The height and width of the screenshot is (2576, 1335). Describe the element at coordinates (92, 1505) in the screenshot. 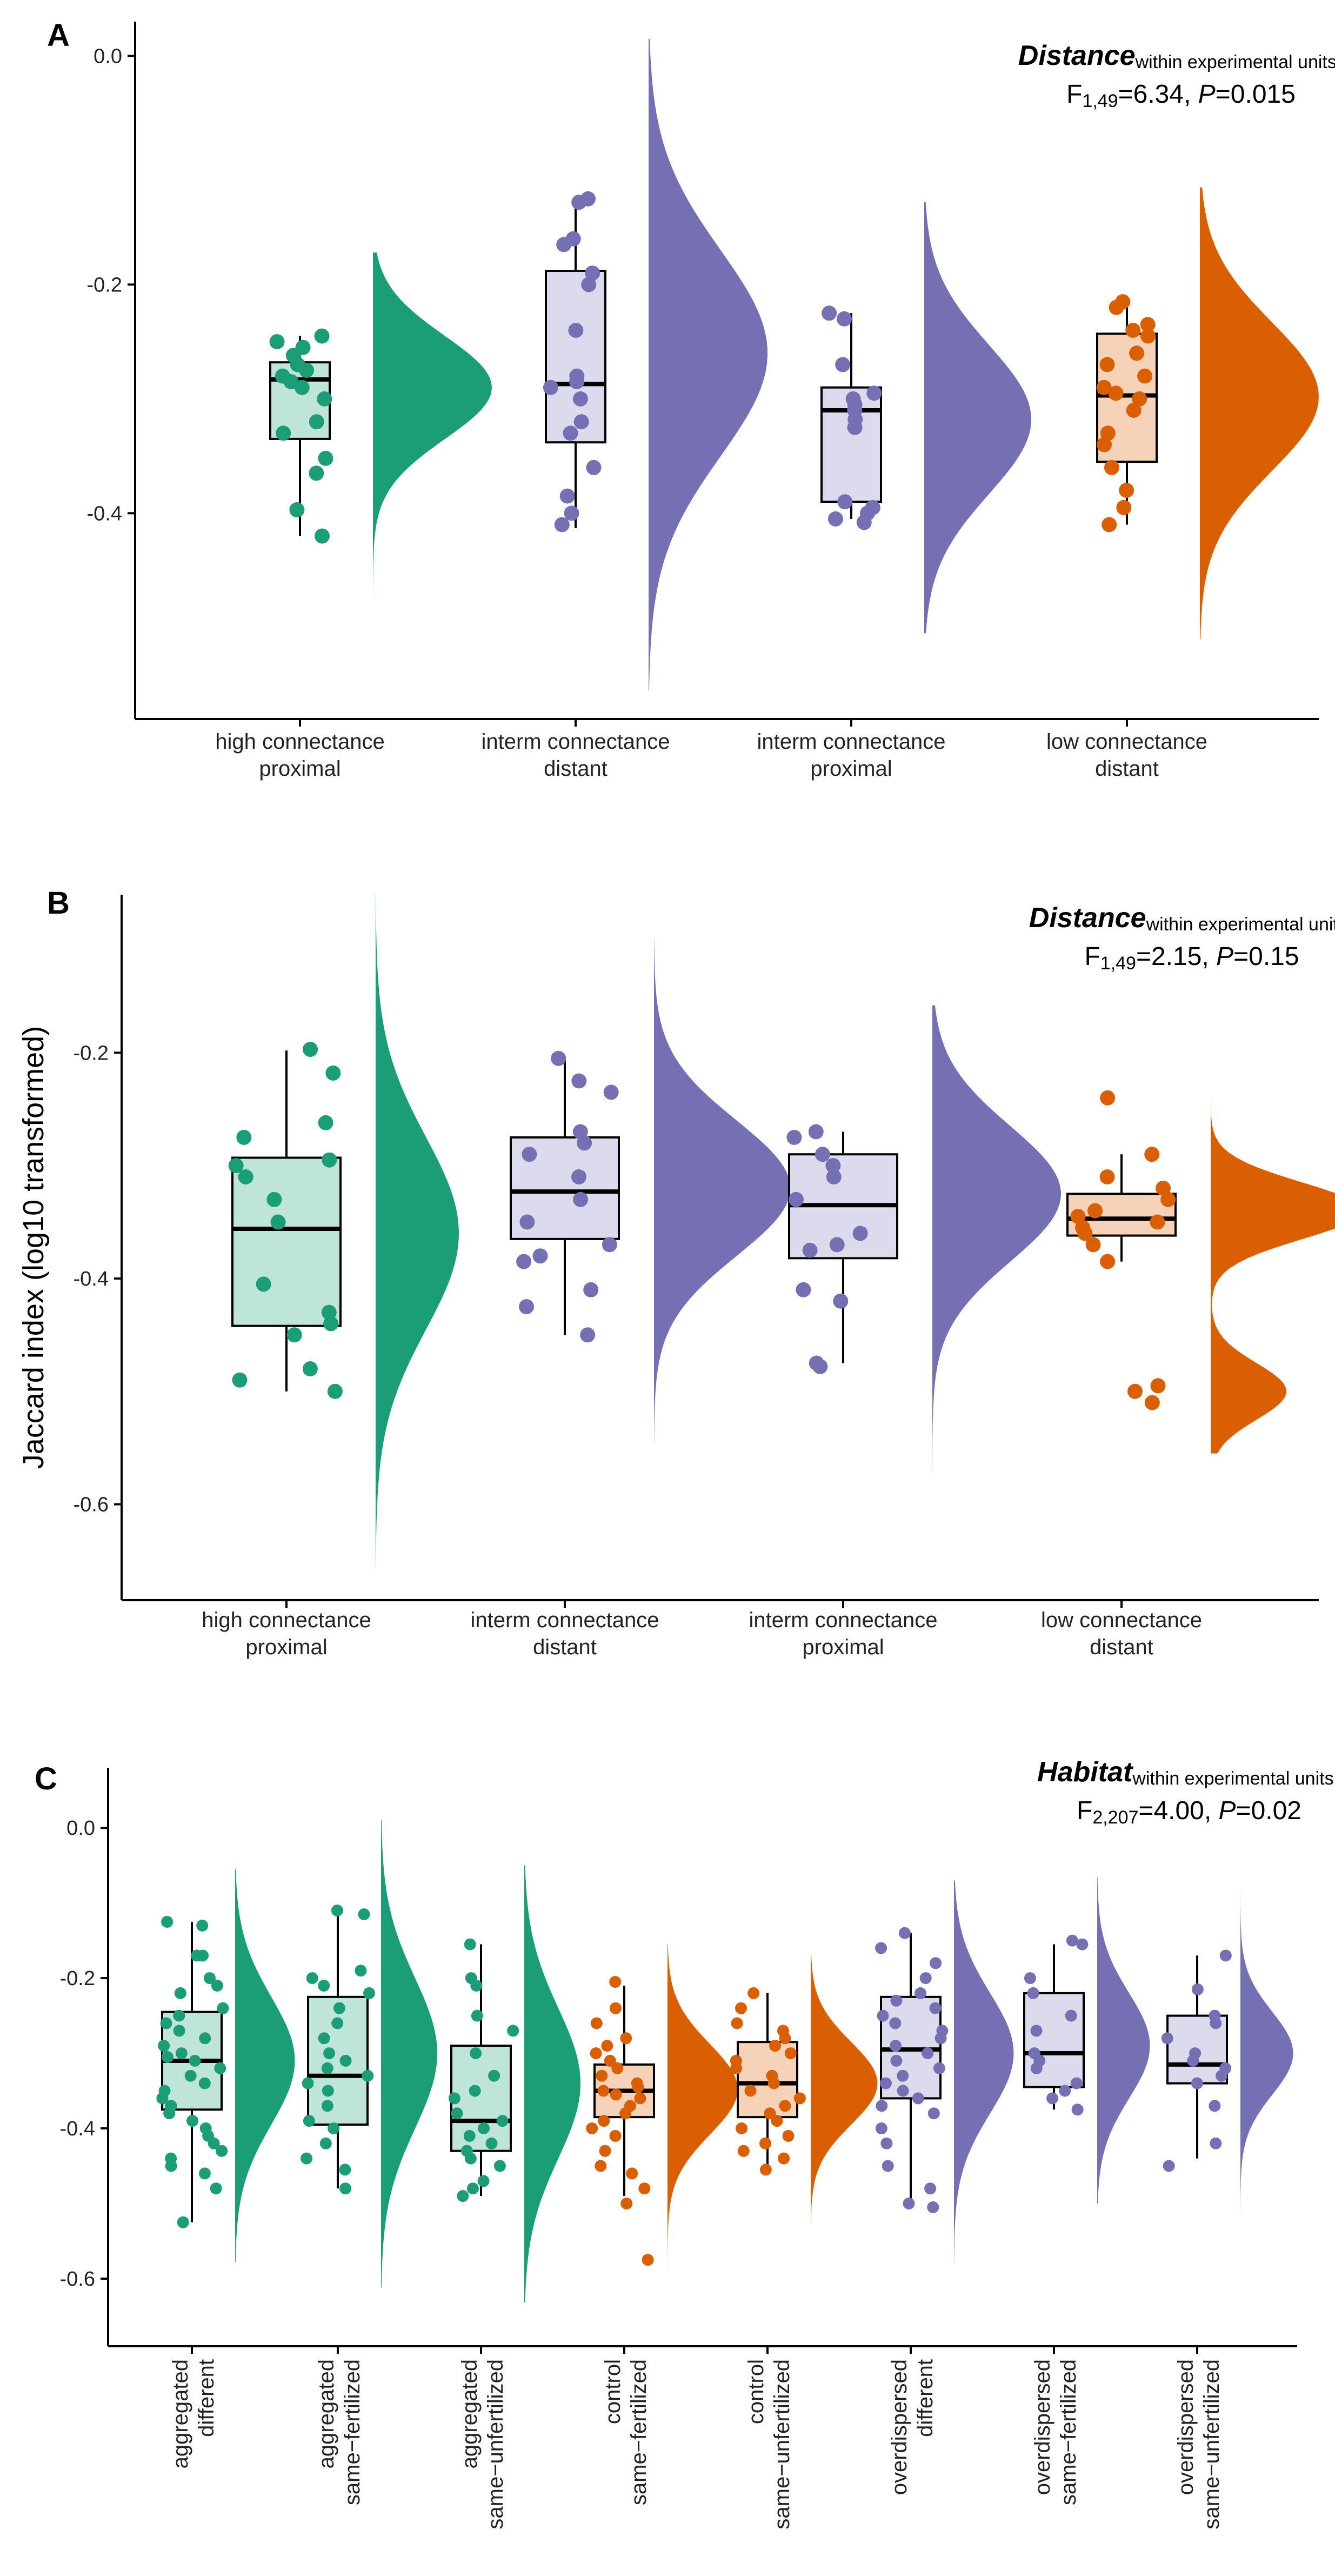

I see `y-tick-label: -0.6` at that location.